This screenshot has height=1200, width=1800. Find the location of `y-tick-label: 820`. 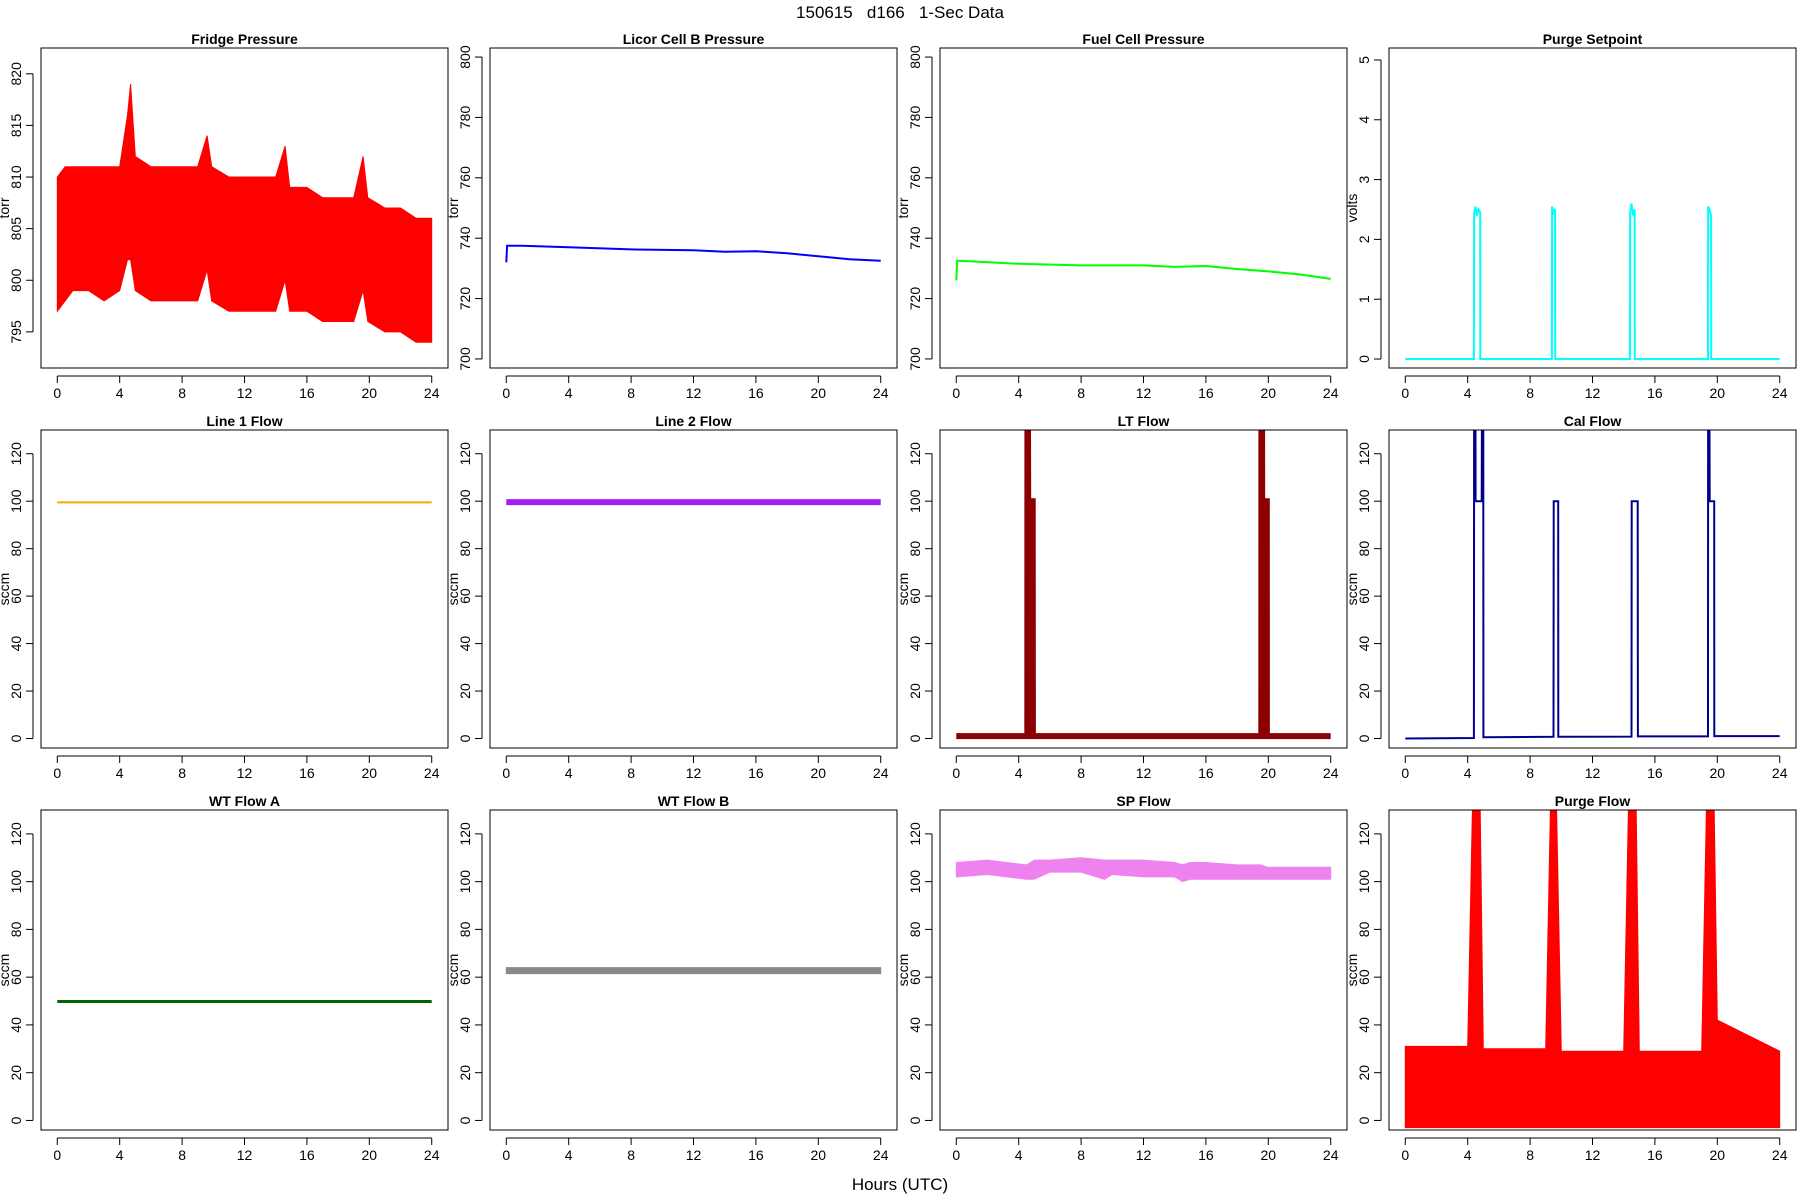

y-tick-label: 820 is located at coordinates (16, 74).